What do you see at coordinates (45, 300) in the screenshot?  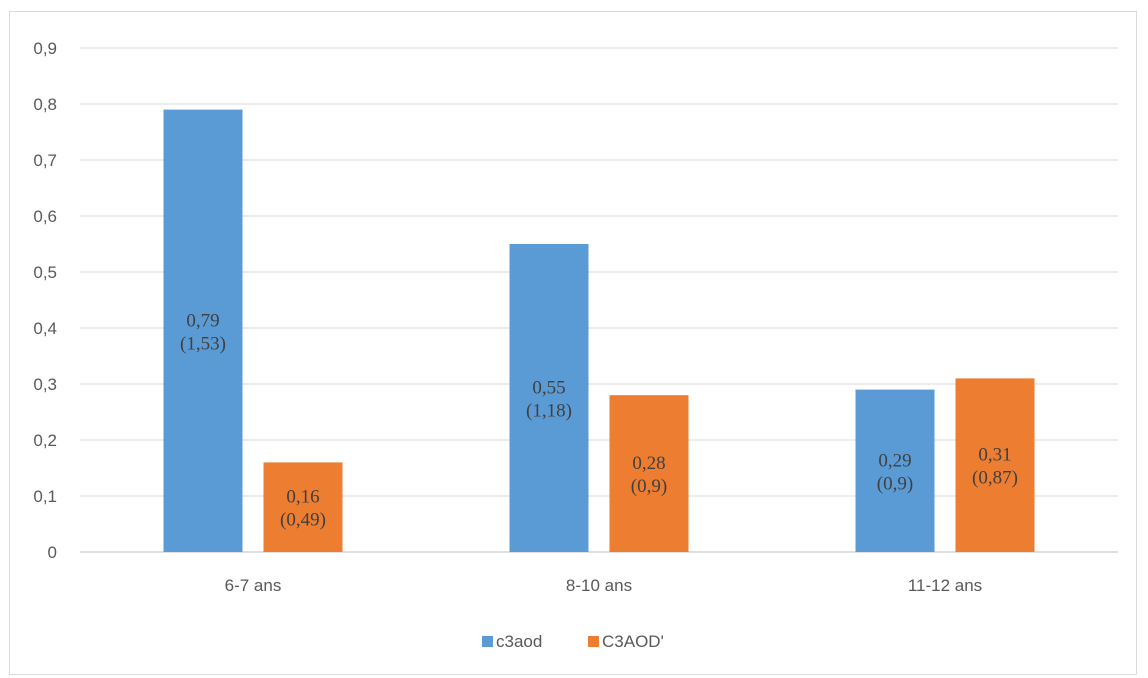 I see `y-axis-ticks: 0 0,1 0,2 0,3 0,4 0,5 0,6 0,7 0,8 0,9` at bounding box center [45, 300].